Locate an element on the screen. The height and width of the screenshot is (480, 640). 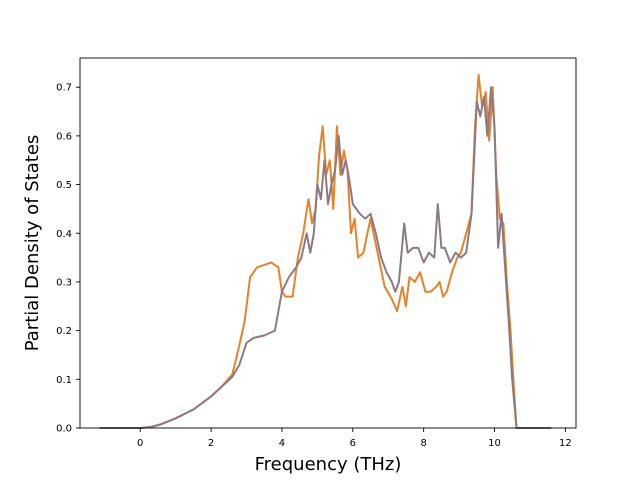
y-tick-label: 0.7 is located at coordinates (64, 88).